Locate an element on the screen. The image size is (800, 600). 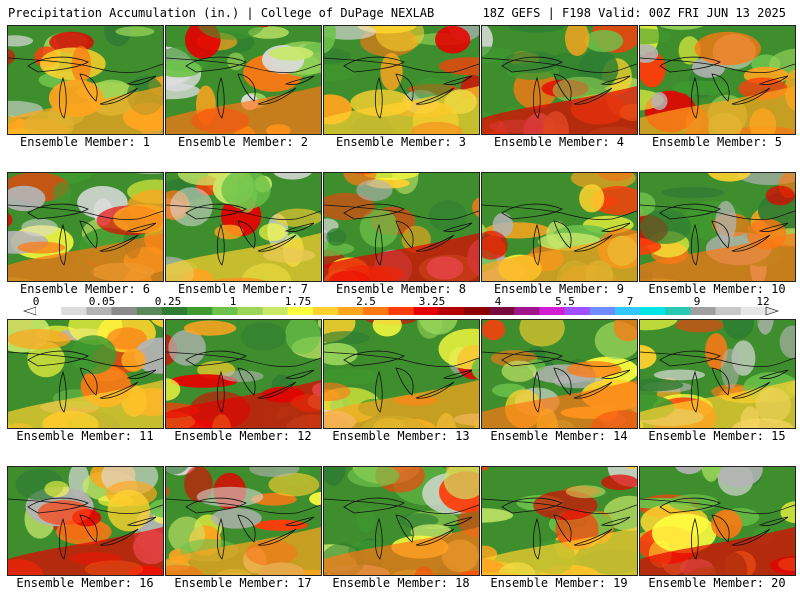
colorbar-tick-label: 0.25 is located at coordinates (168, 302).